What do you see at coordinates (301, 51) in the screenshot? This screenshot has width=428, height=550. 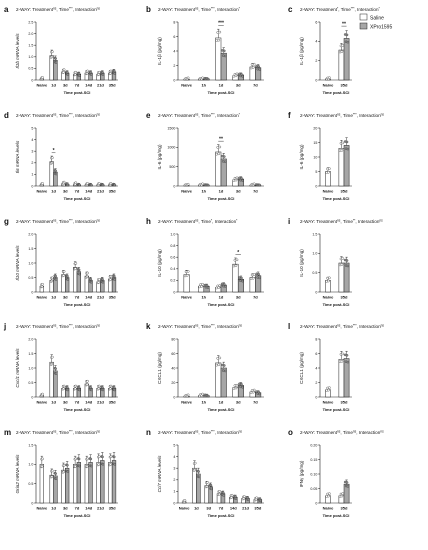 I see `y-axis-label: IL-1β (pg/mg)` at bounding box center [301, 51].